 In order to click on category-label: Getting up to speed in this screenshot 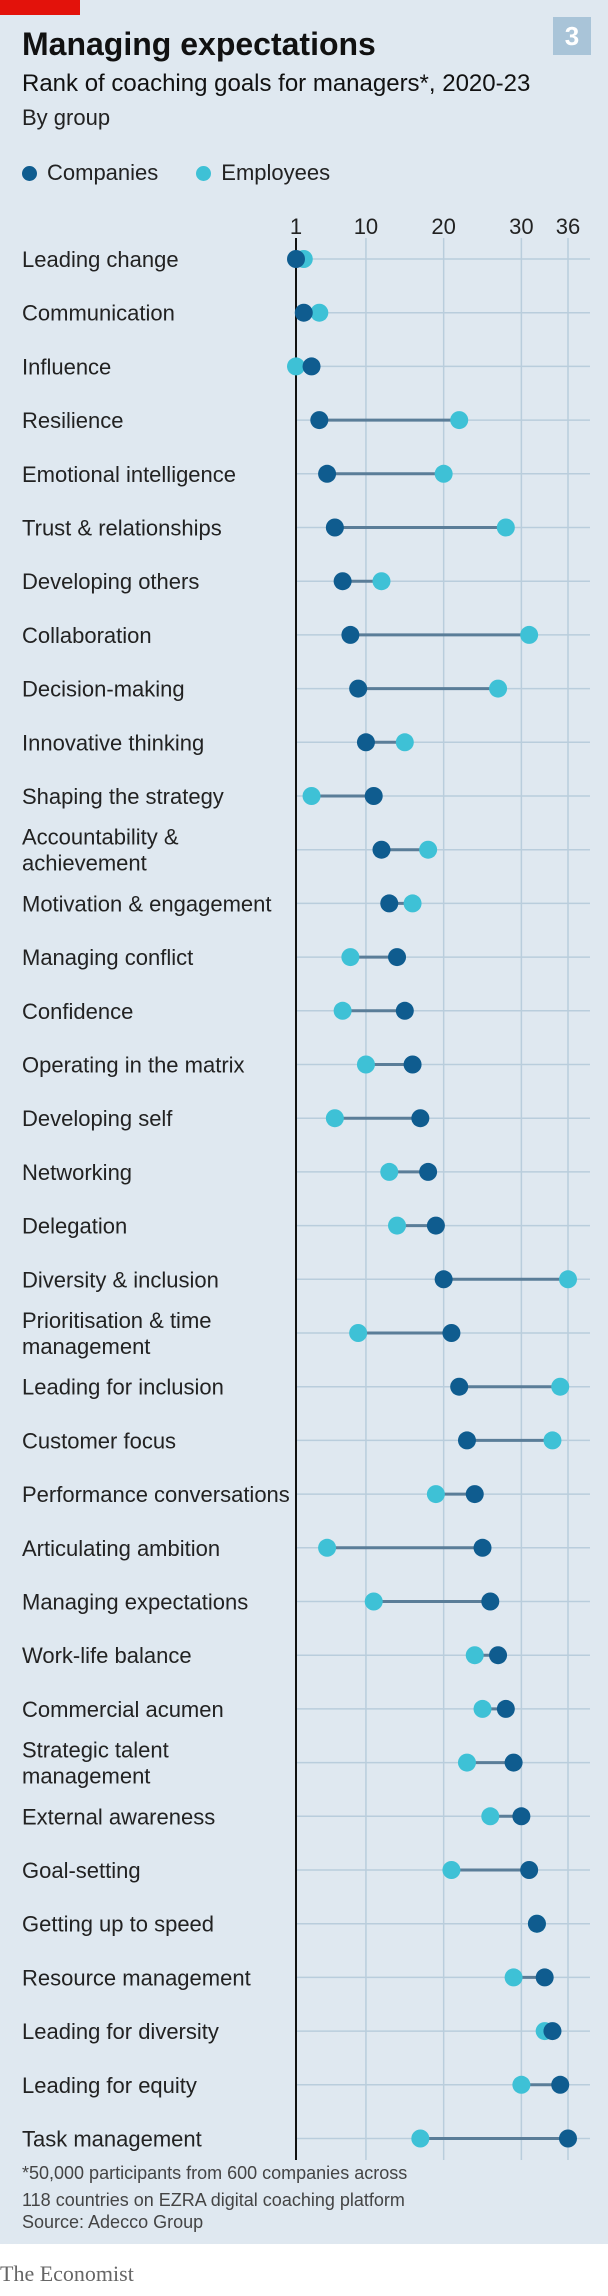, I will do `click(118, 1924)`.